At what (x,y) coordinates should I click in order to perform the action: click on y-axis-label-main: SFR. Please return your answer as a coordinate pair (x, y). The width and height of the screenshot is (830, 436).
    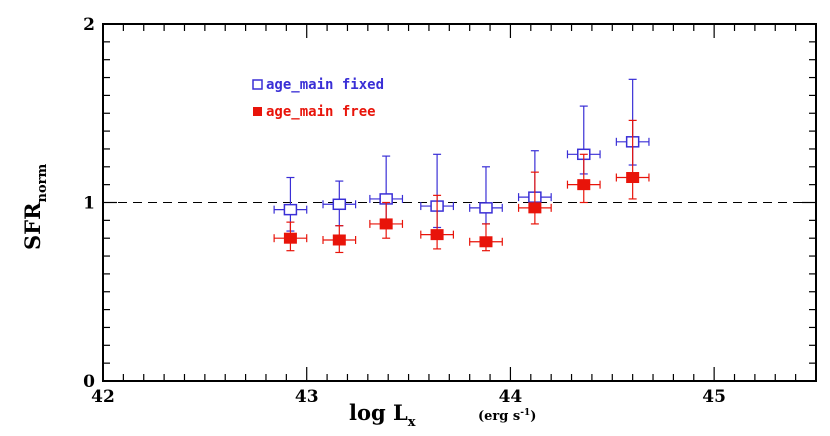
    Looking at the image, I should click on (32, 226).